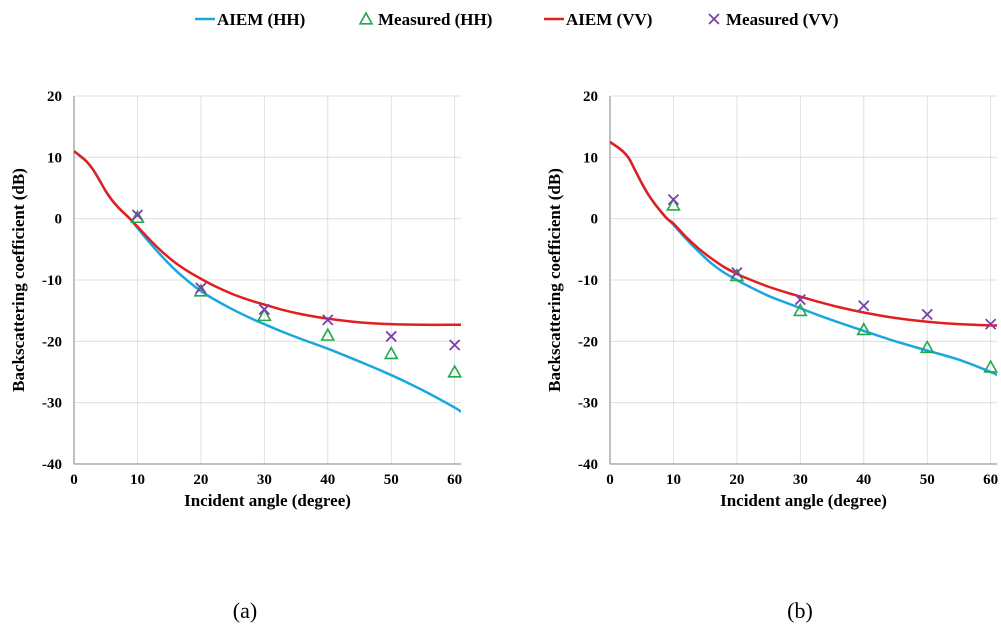 This screenshot has height=628, width=1001. What do you see at coordinates (264, 480) in the screenshot?
I see `p0-x-tick-label: 30` at bounding box center [264, 480].